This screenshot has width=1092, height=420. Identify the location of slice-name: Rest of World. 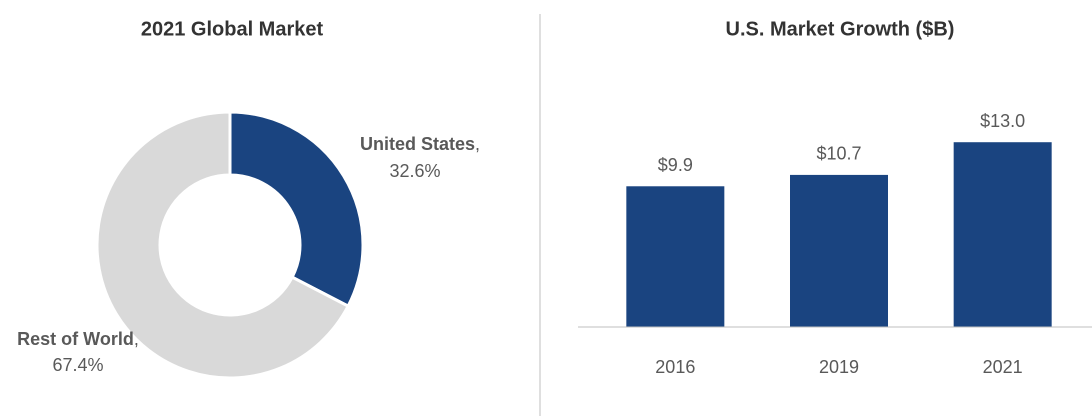
(75, 339).